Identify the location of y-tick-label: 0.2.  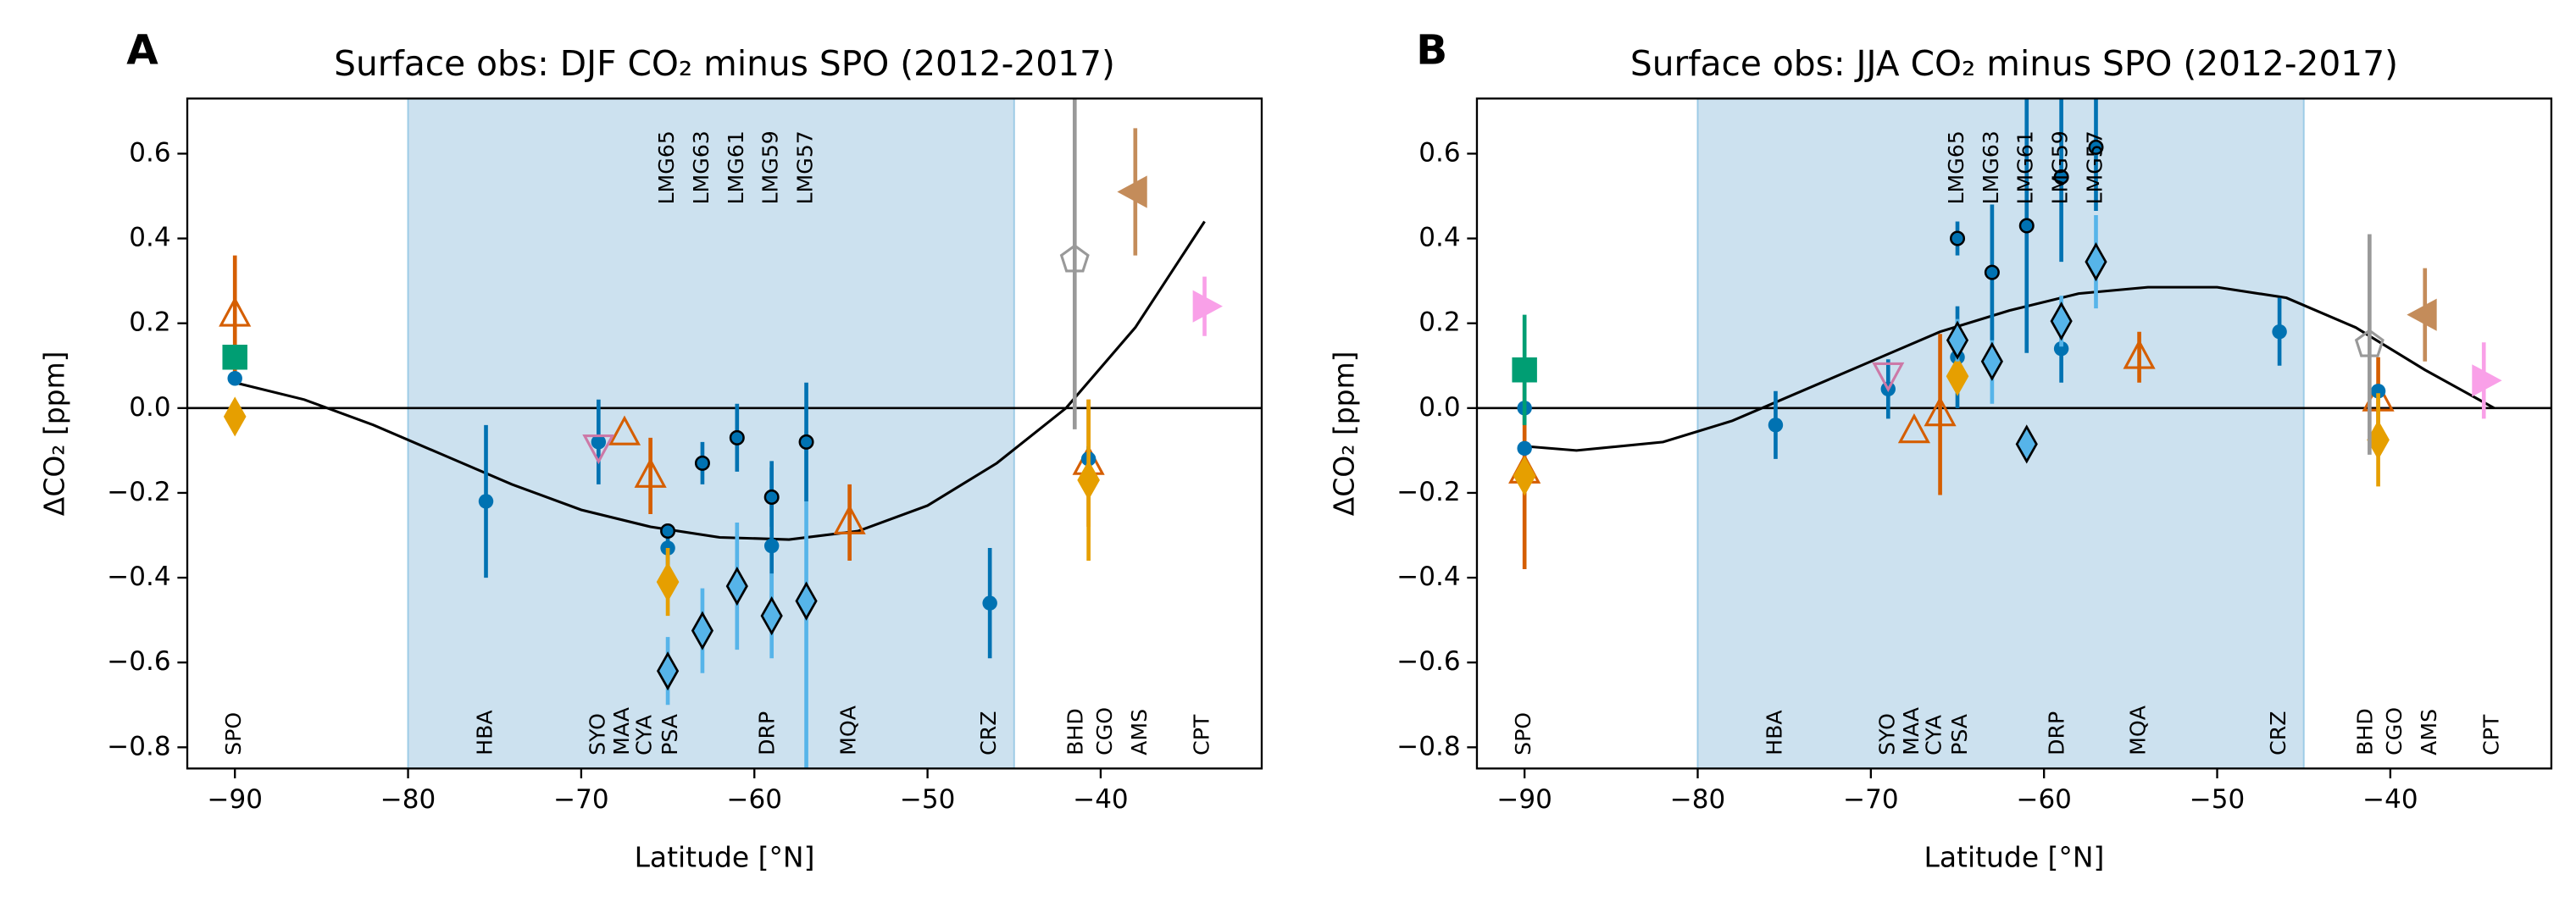
(149, 322).